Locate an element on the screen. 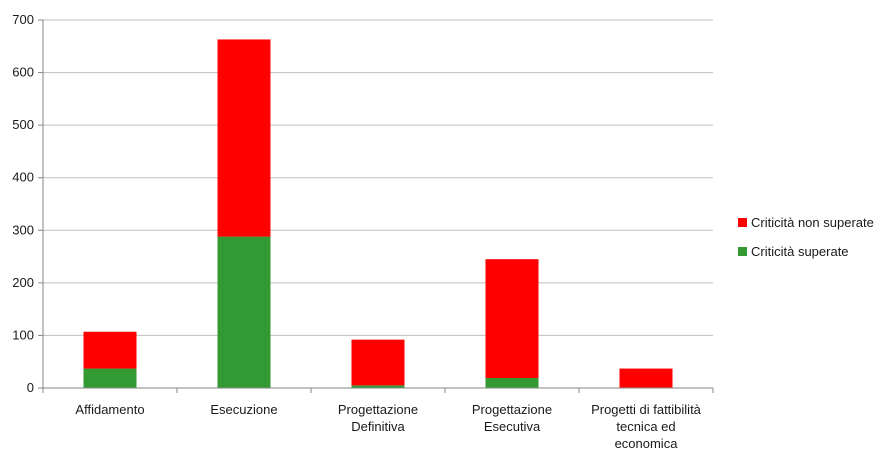 The height and width of the screenshot is (454, 892). y-tick-label: 0 is located at coordinates (30, 387).